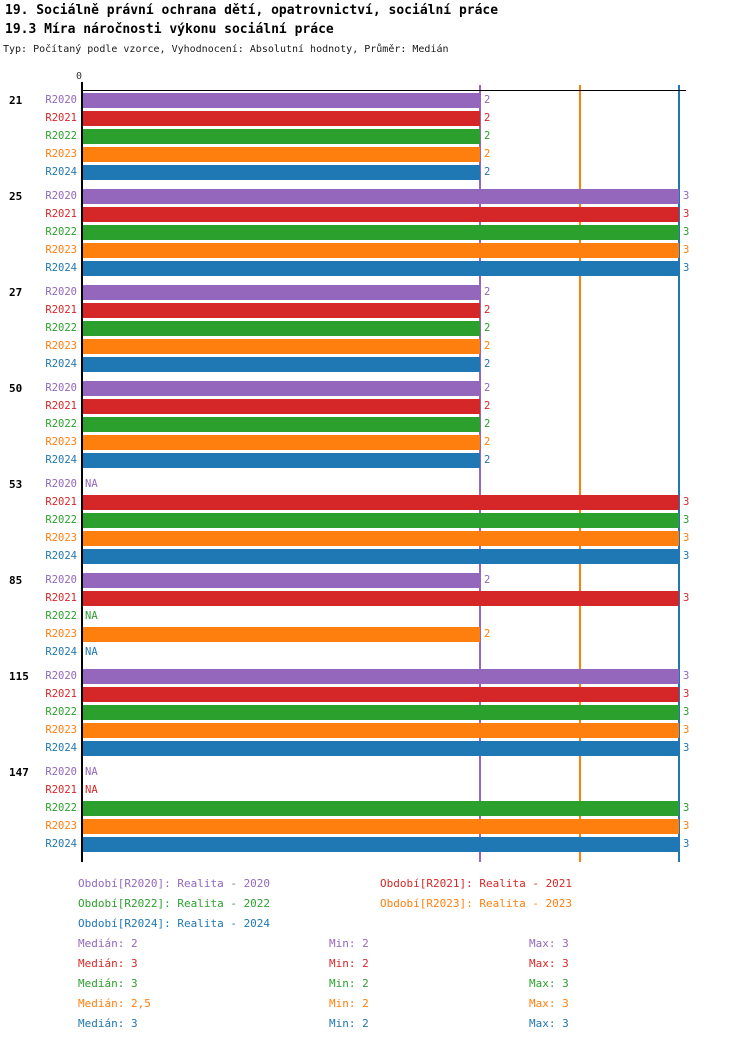 The width and height of the screenshot is (750, 1040). What do you see at coordinates (549, 943) in the screenshot?
I see `stat-max-R2020: Max: 3` at bounding box center [549, 943].